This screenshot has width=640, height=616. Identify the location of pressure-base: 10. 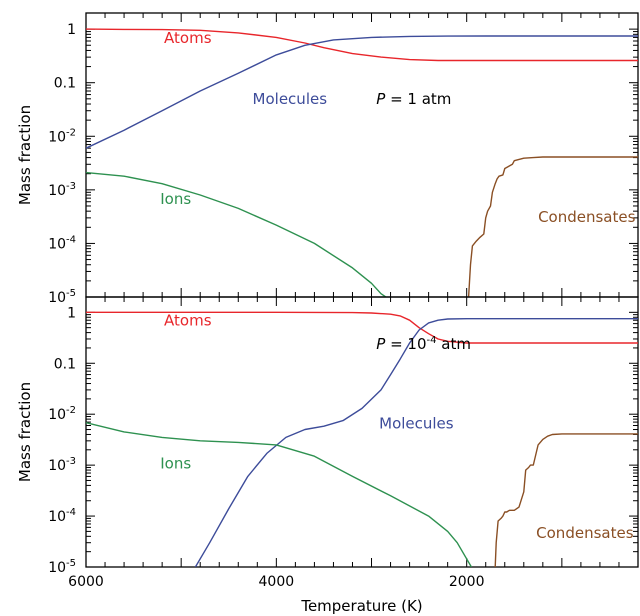
(416, 344).